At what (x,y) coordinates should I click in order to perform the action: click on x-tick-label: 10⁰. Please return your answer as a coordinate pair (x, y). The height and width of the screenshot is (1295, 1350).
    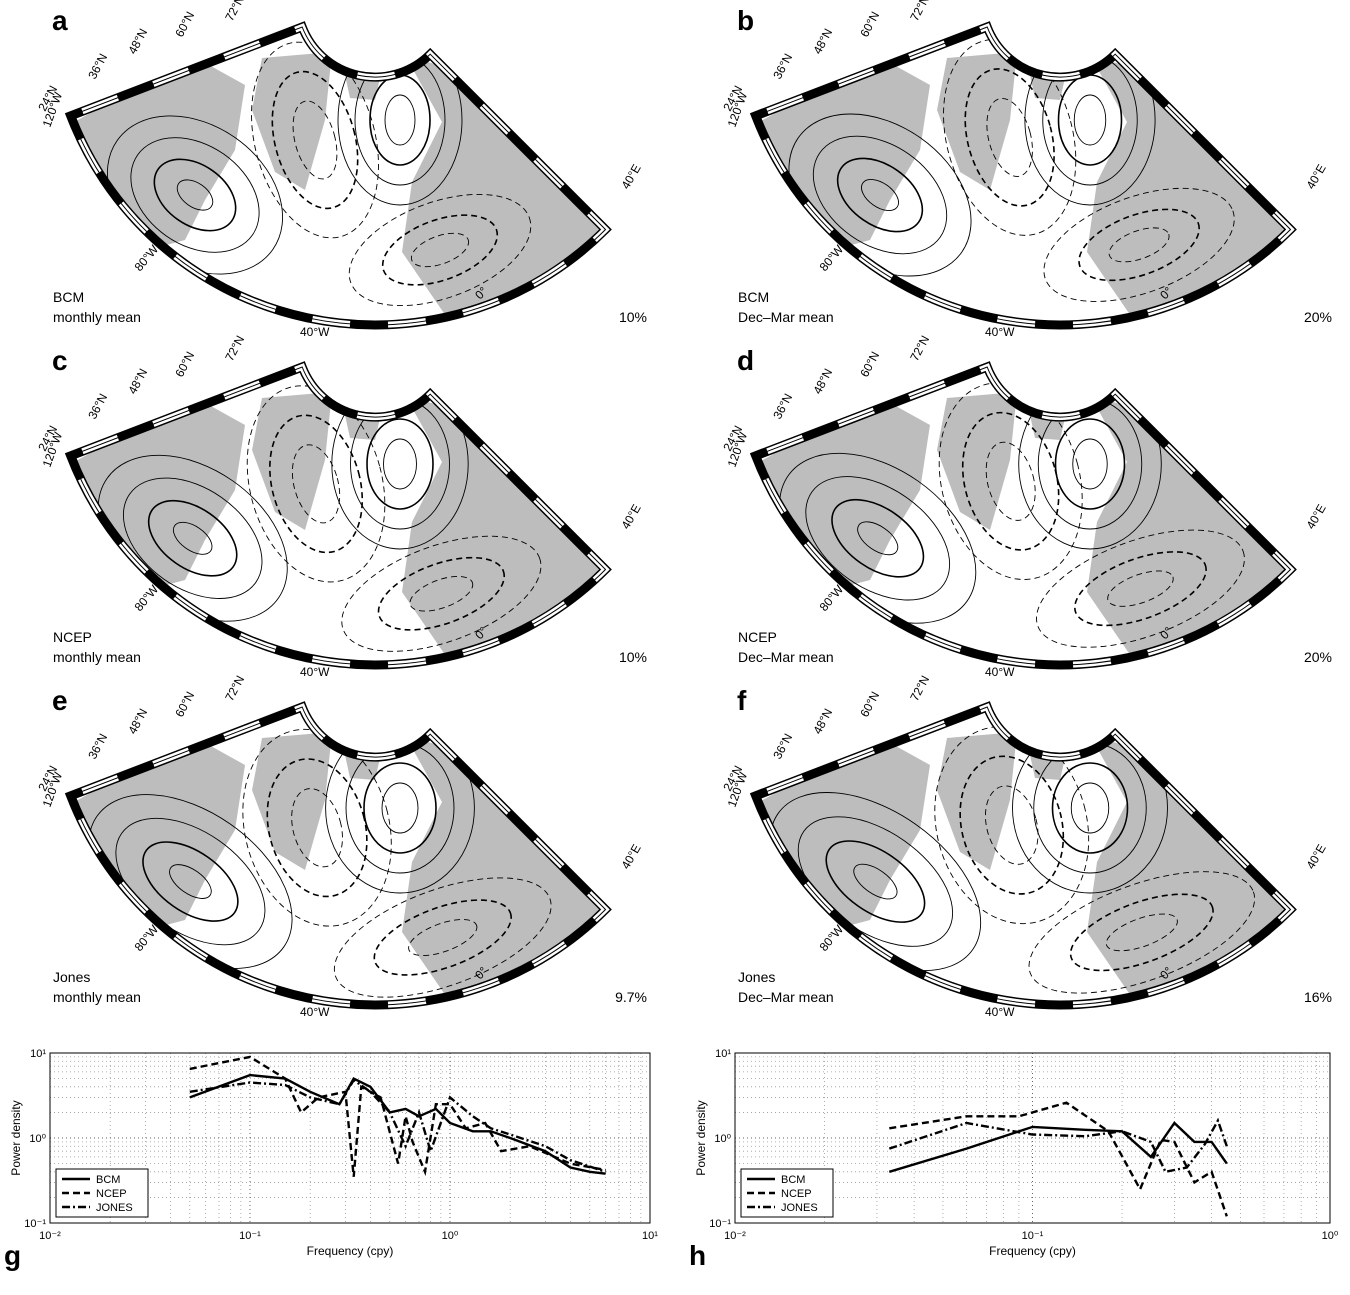
    Looking at the image, I should click on (1330, 1236).